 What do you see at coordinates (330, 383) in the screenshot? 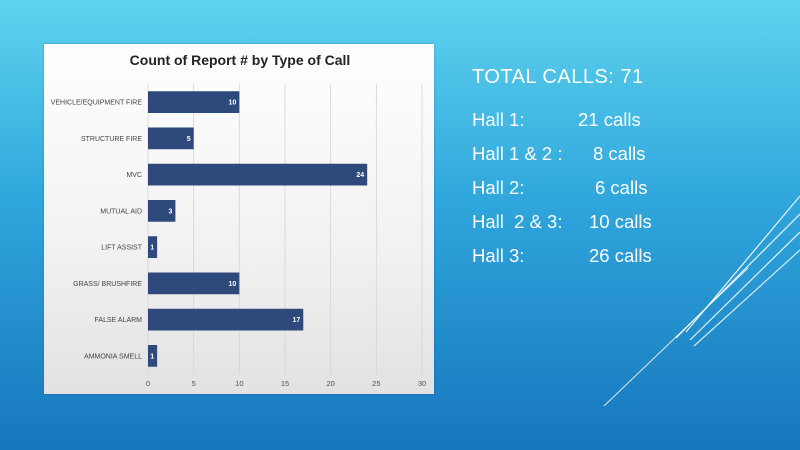
I see `x-tick-label: 20` at bounding box center [330, 383].